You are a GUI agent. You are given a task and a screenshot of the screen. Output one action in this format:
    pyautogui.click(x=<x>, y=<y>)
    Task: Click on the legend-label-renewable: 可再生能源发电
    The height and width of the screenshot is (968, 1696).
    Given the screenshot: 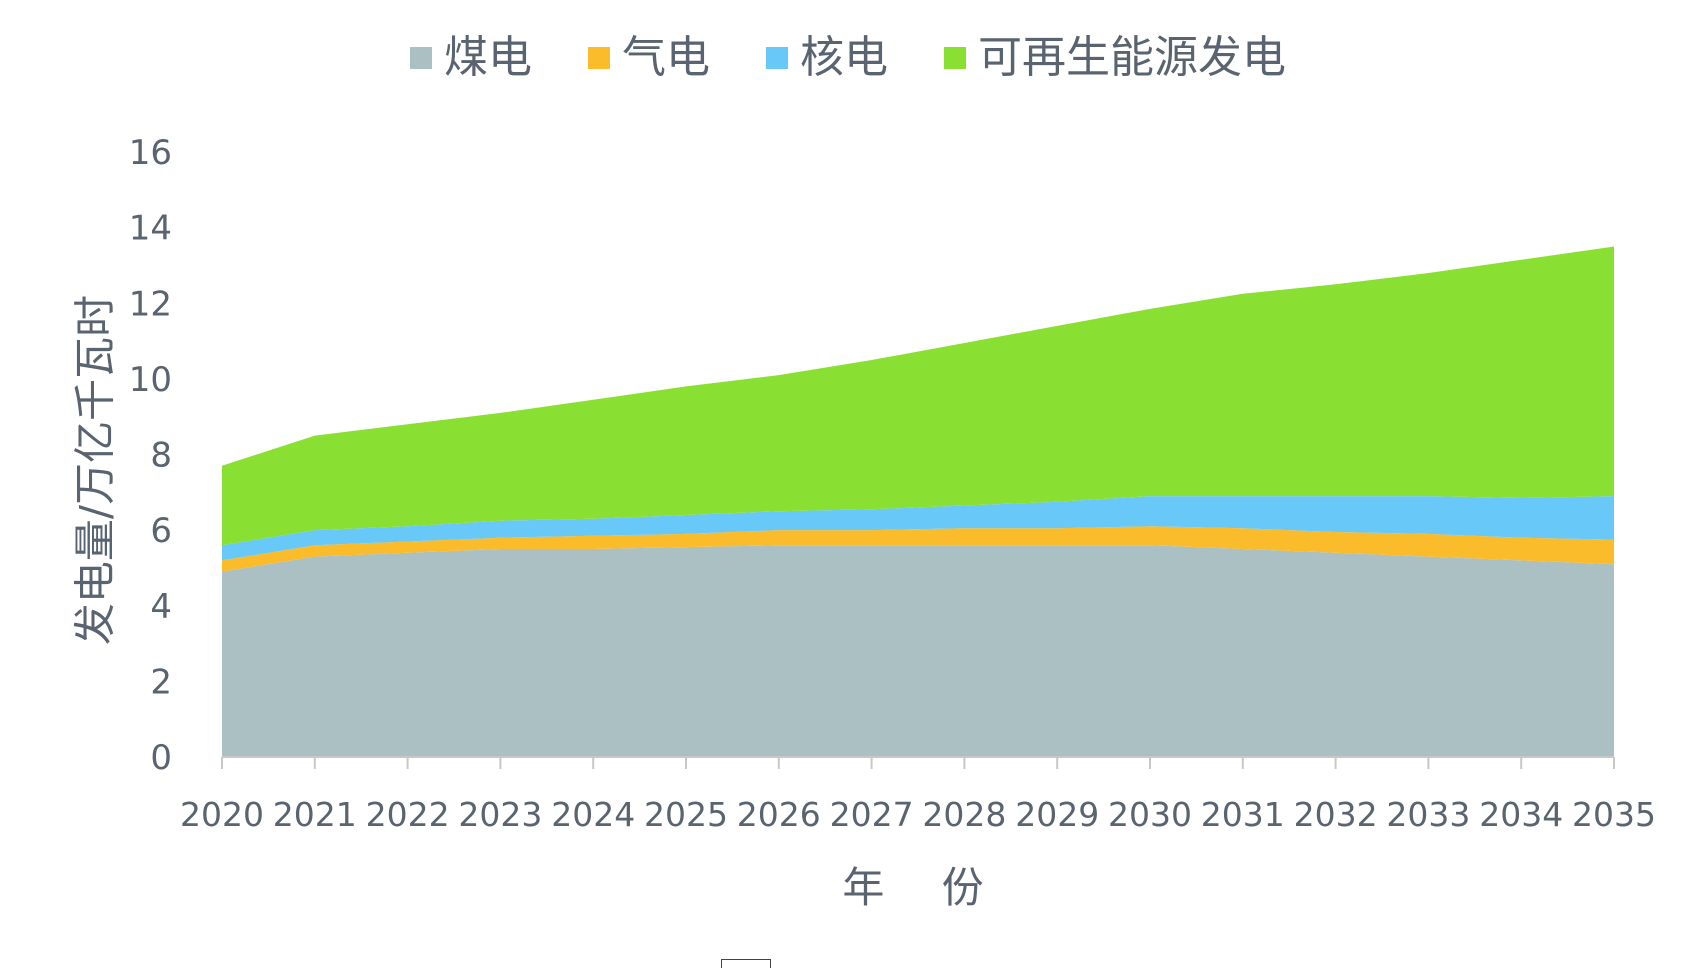 What is the action you would take?
    pyautogui.click(x=1132, y=57)
    